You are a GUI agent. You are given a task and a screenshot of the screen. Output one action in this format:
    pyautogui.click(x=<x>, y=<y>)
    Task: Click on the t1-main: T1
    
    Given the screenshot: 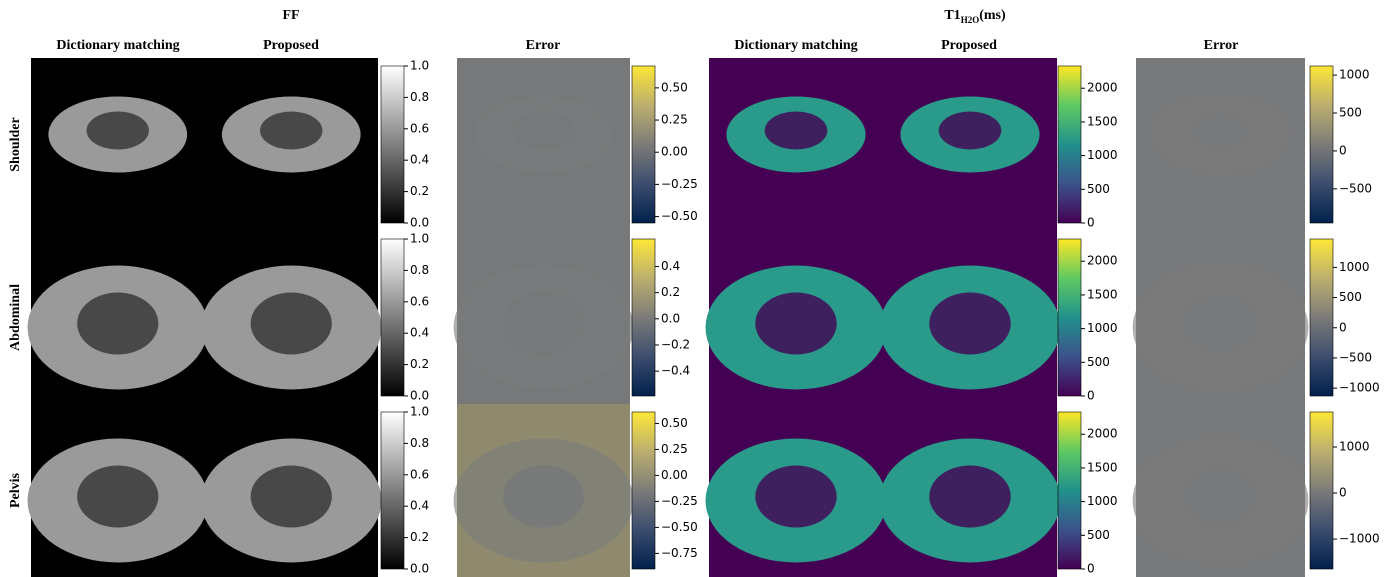 What is the action you would take?
    pyautogui.click(x=952, y=15)
    